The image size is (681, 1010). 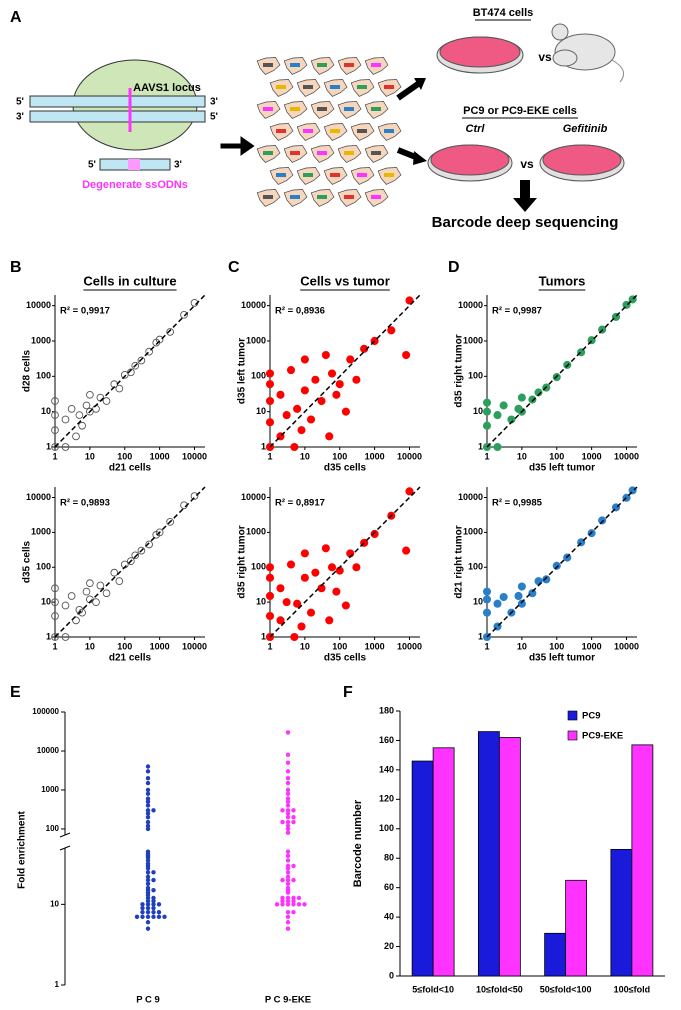 What do you see at coordinates (15, 692) in the screenshot?
I see `panel-label: E` at bounding box center [15, 692].